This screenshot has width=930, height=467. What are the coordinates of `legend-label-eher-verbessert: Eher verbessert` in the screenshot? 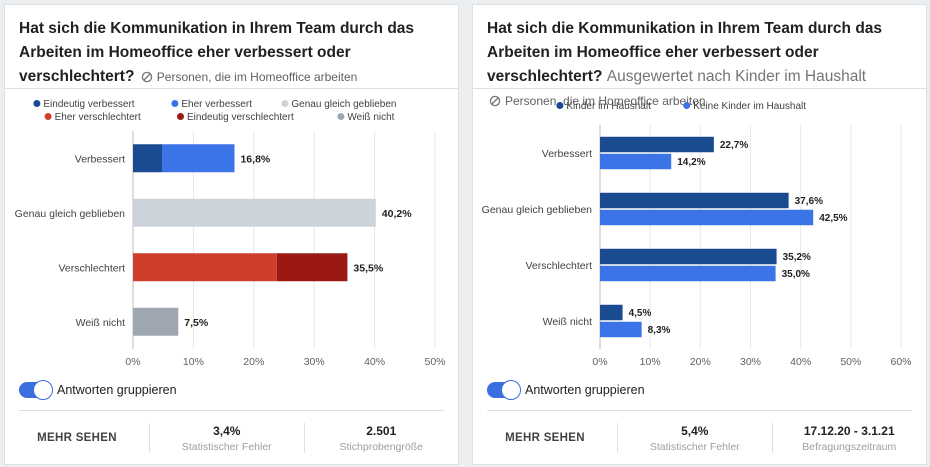 It's located at (216, 104).